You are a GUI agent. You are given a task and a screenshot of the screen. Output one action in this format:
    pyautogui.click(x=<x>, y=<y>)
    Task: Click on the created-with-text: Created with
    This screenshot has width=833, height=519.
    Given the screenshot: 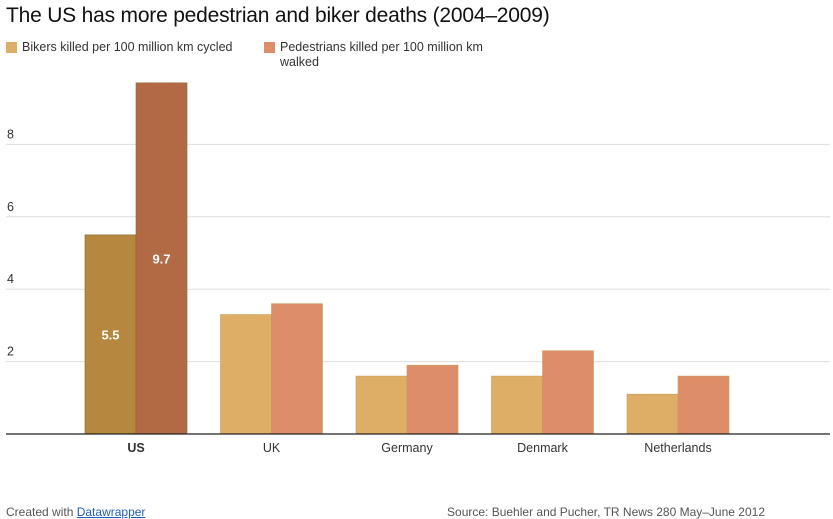 What is the action you would take?
    pyautogui.click(x=40, y=512)
    